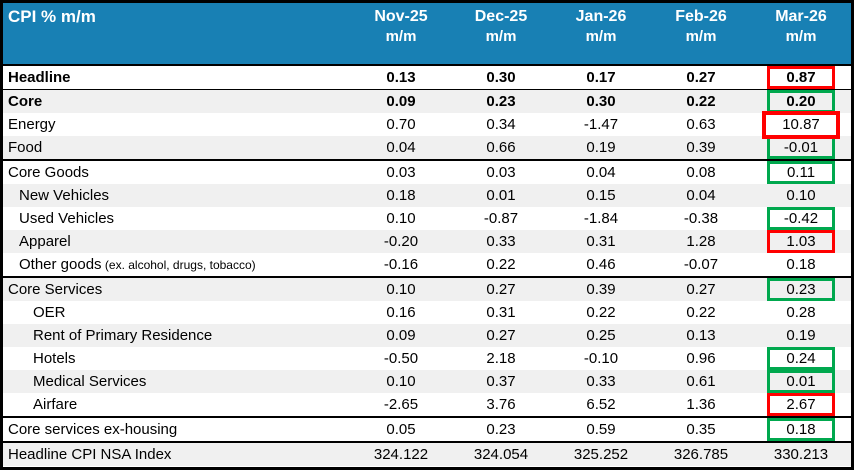 This screenshot has width=854, height=470. What do you see at coordinates (801, 289) in the screenshot?
I see `highlight-box-green: 0.23` at bounding box center [801, 289].